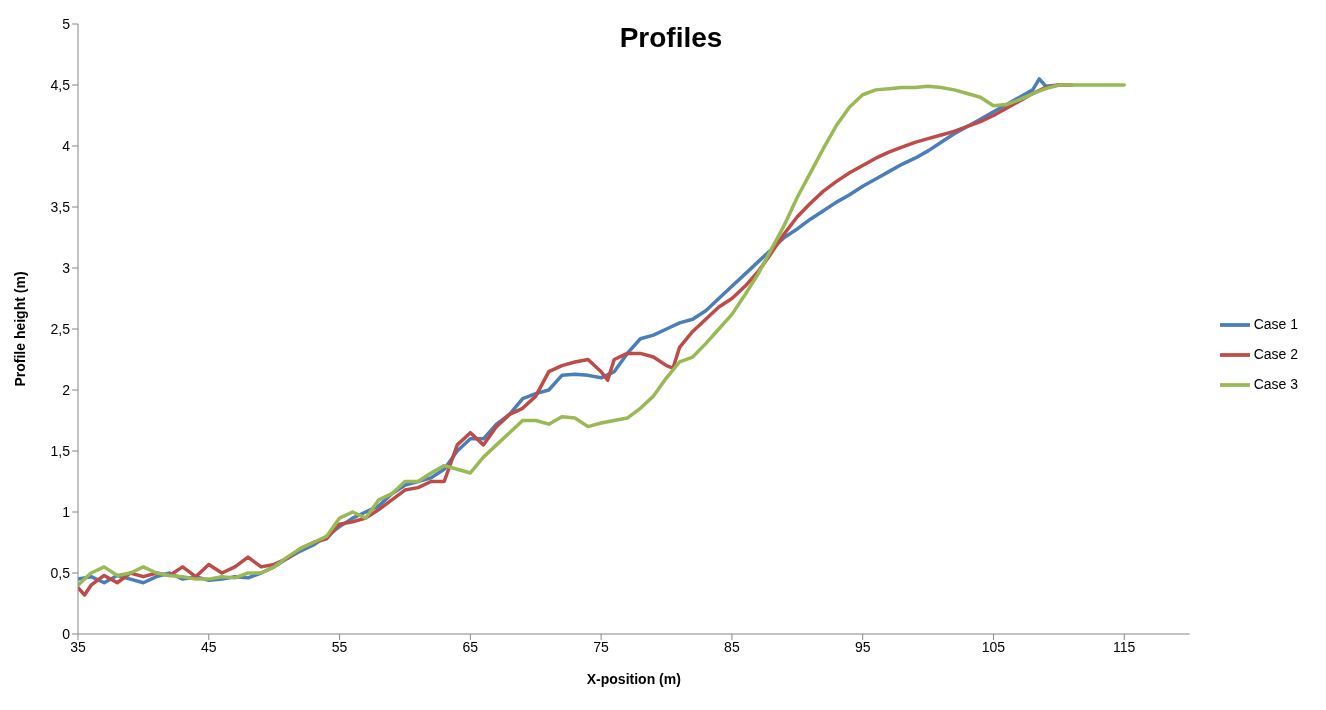 Image resolution: width=1326 pixels, height=710 pixels. What do you see at coordinates (66, 389) in the screenshot?
I see `y-tick-label: 2` at bounding box center [66, 389].